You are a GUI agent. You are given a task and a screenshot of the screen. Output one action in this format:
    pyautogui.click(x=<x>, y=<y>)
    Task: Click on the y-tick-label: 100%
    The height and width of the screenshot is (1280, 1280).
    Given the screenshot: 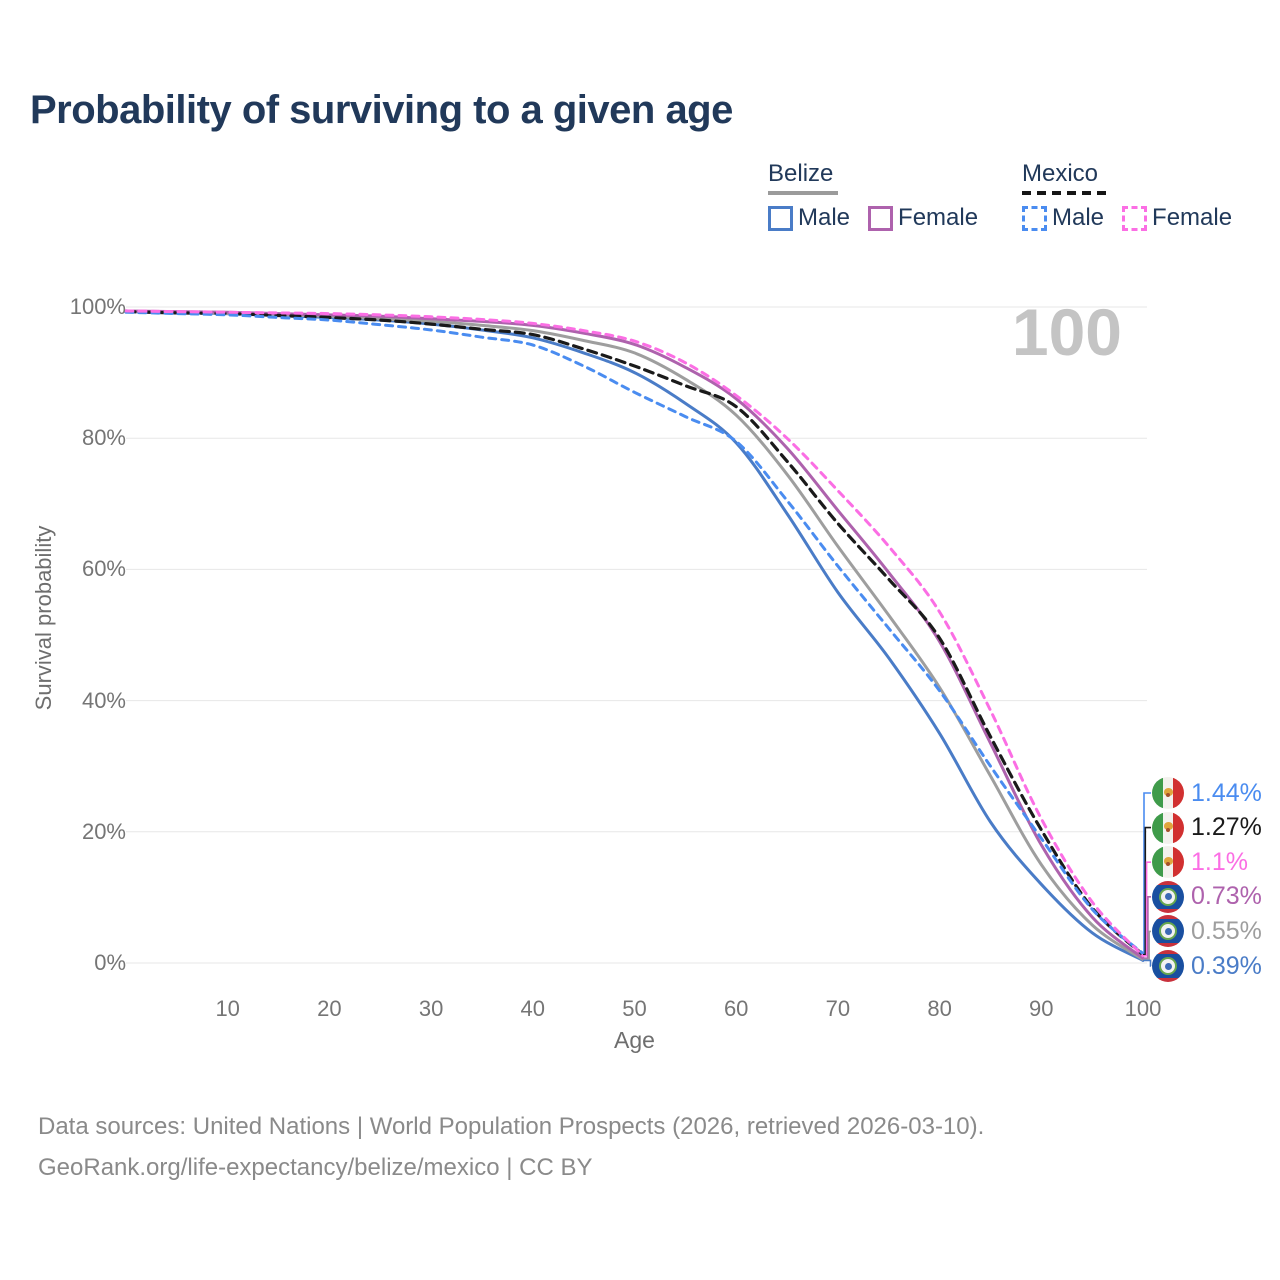 What is the action you would take?
    pyautogui.click(x=97, y=306)
    